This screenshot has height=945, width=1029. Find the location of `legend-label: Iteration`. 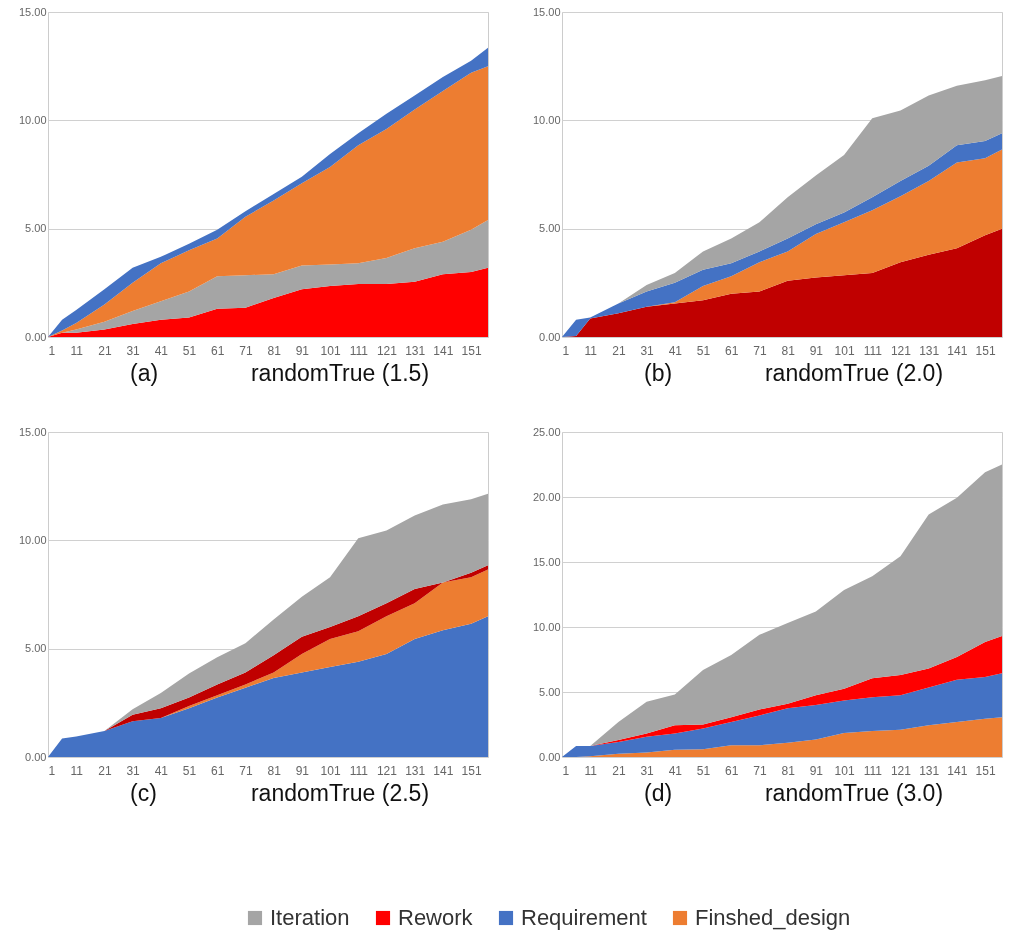

legend-label: Iteration is located at coordinates (310, 917).